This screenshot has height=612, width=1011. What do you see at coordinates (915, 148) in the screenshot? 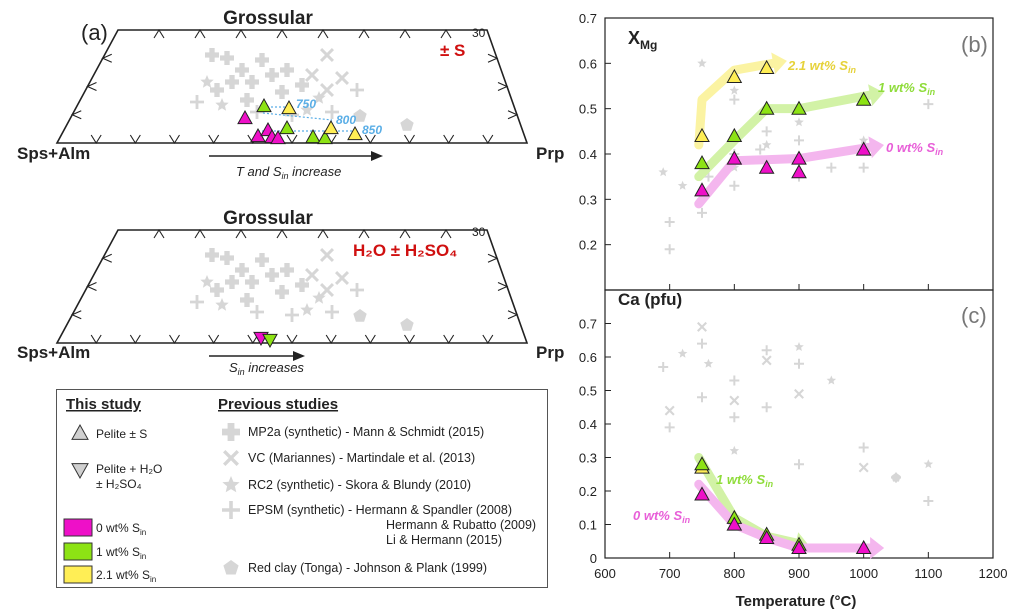
I see `panel-b-annot-0: 0 wt% Sin` at bounding box center [915, 148].